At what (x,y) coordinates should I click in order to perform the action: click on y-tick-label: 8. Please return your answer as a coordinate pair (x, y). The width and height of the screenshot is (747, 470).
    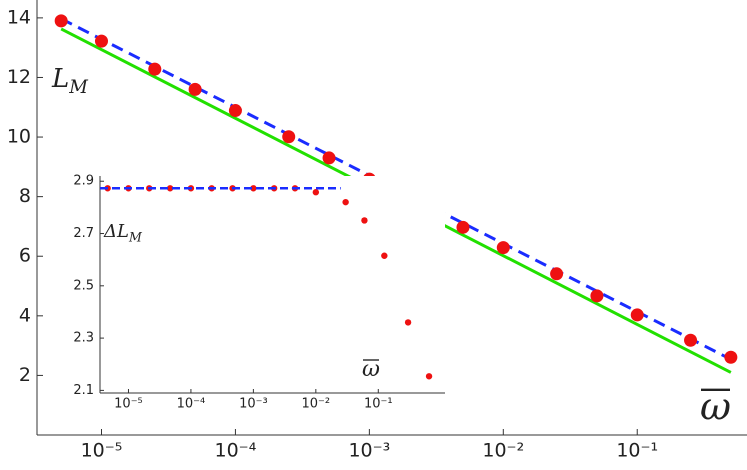
    Looking at the image, I should click on (25, 196).